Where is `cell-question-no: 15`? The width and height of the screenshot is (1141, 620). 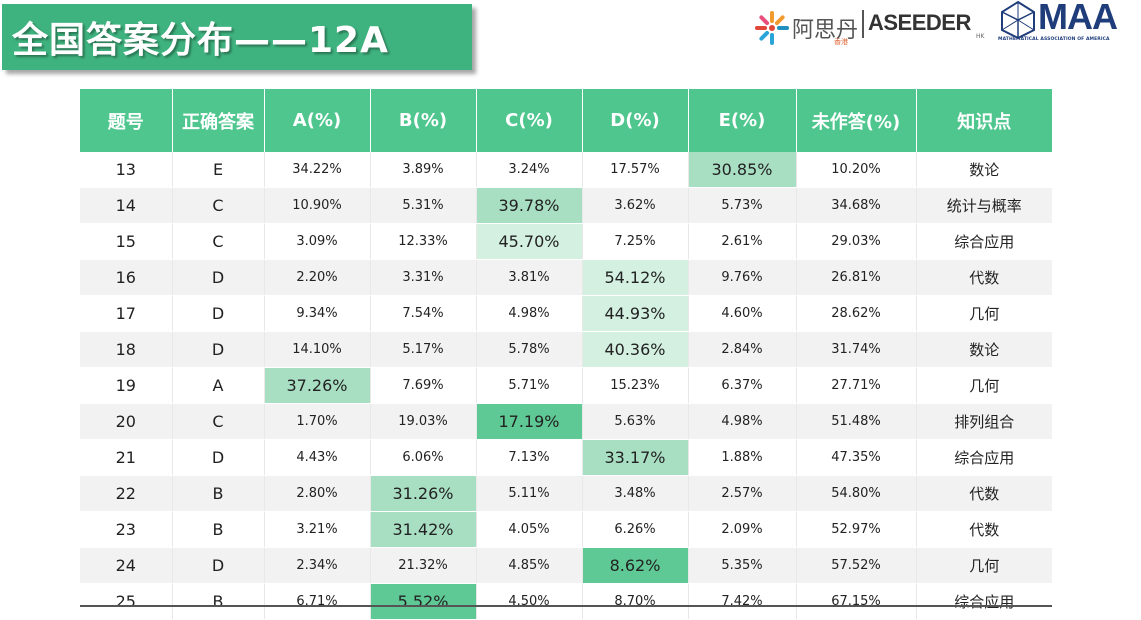
cell-question-no: 15 is located at coordinates (126, 241).